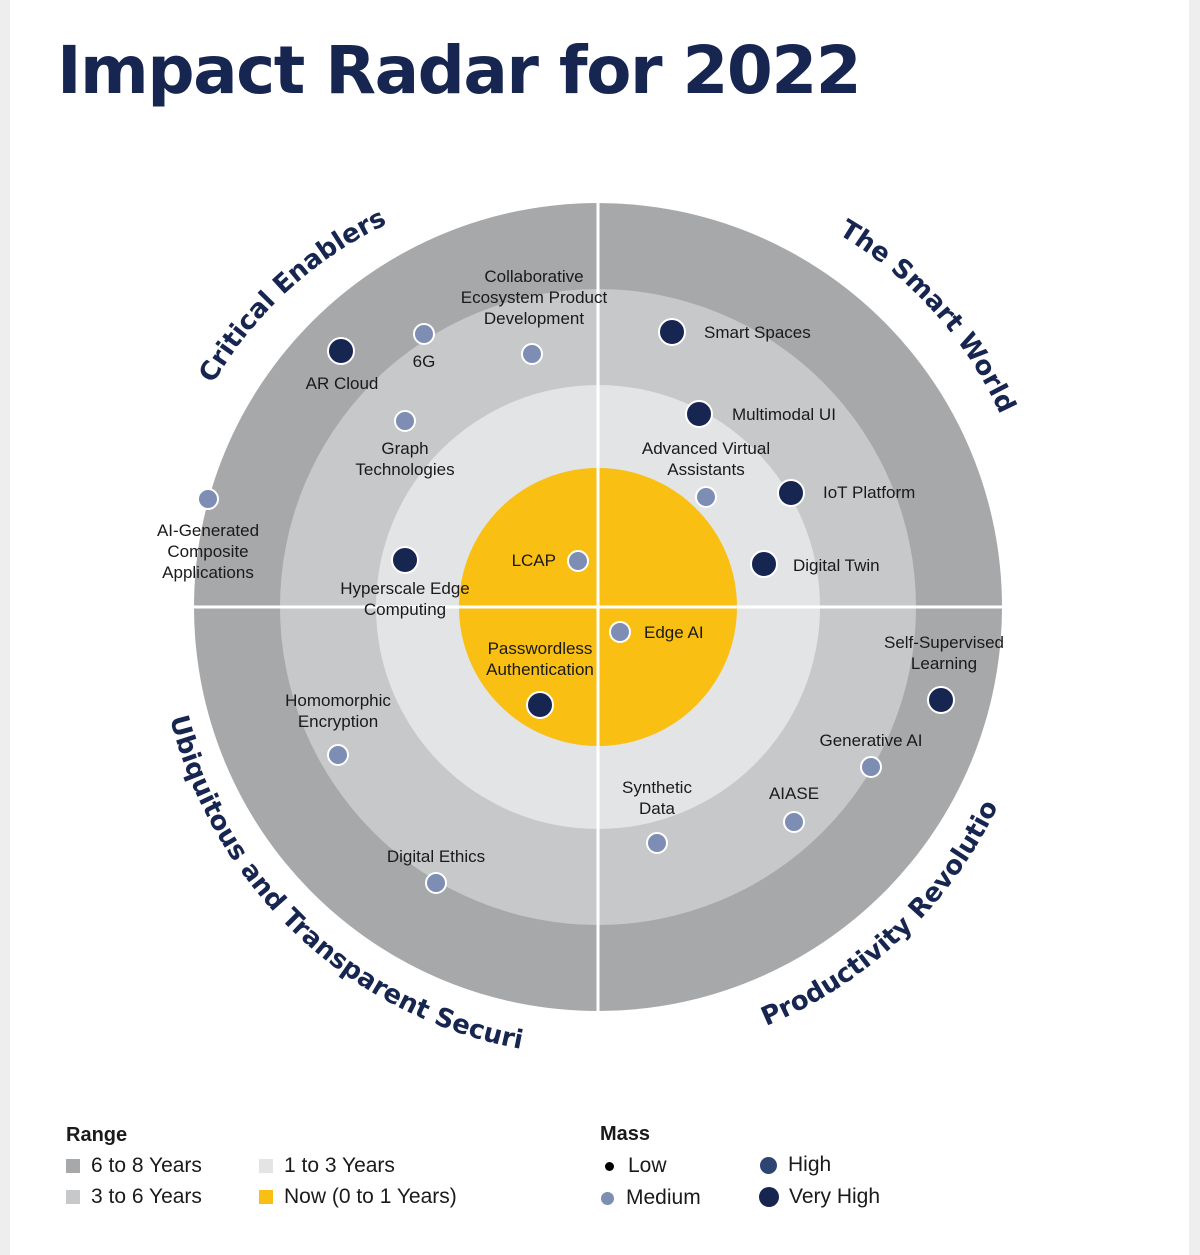  I want to click on tech-label-line: Authentication, so click(540, 669).